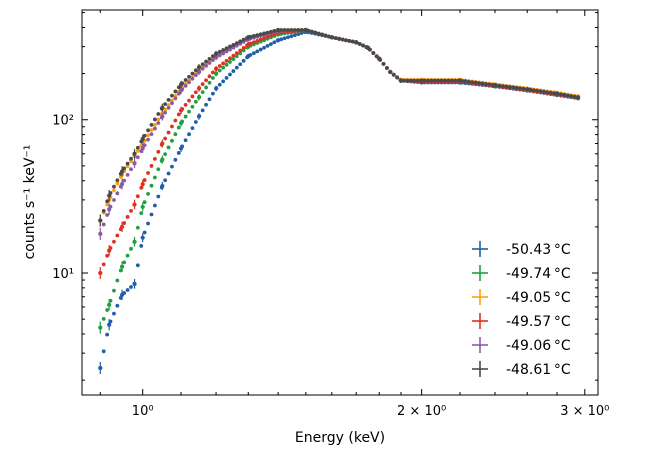 The image size is (664, 449). What do you see at coordinates (538, 370) in the screenshot?
I see `legend-label: -48.61 °C` at bounding box center [538, 370].